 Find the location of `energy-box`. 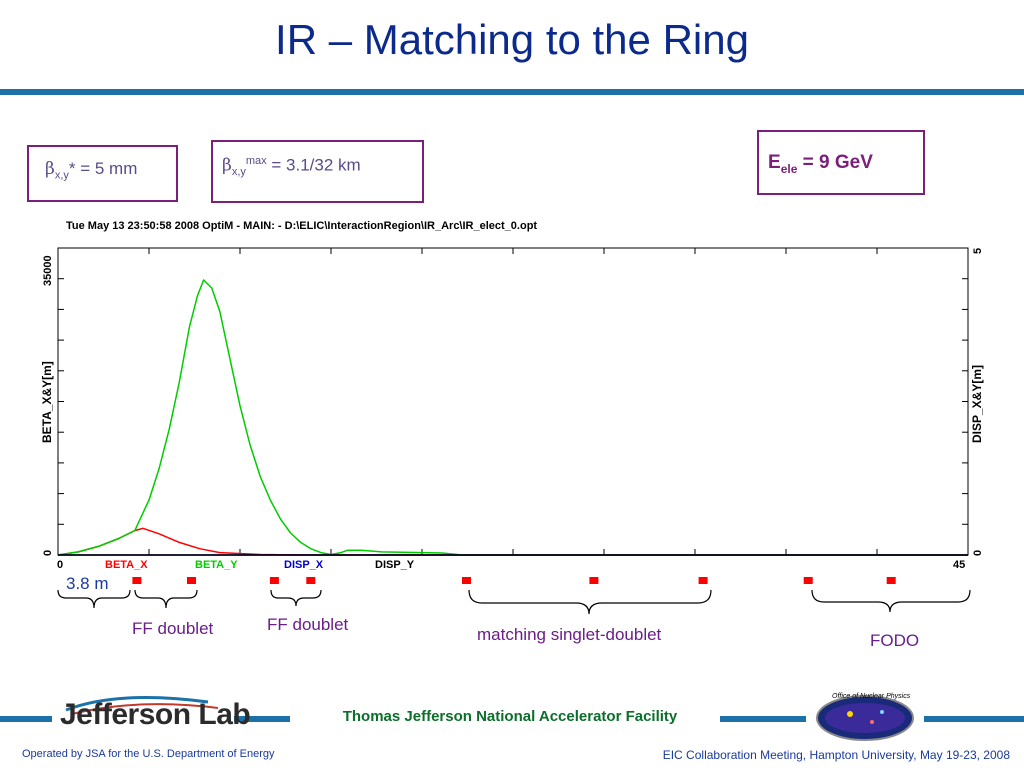

energy-box is located at coordinates (841, 162).